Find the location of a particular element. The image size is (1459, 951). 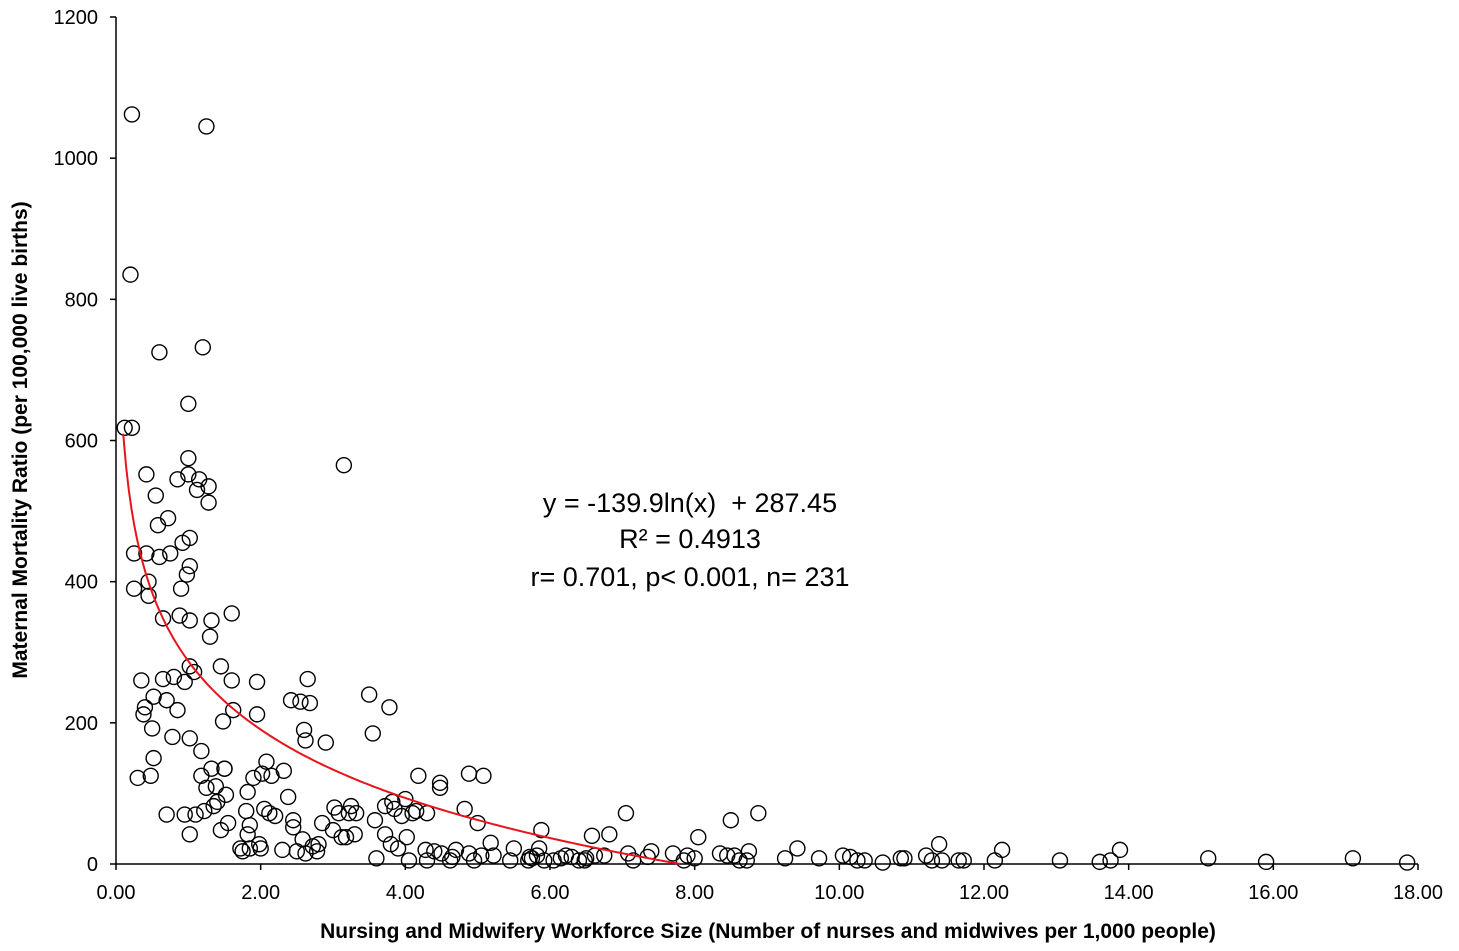

x-tick-label: 4.00 is located at coordinates (405, 893).